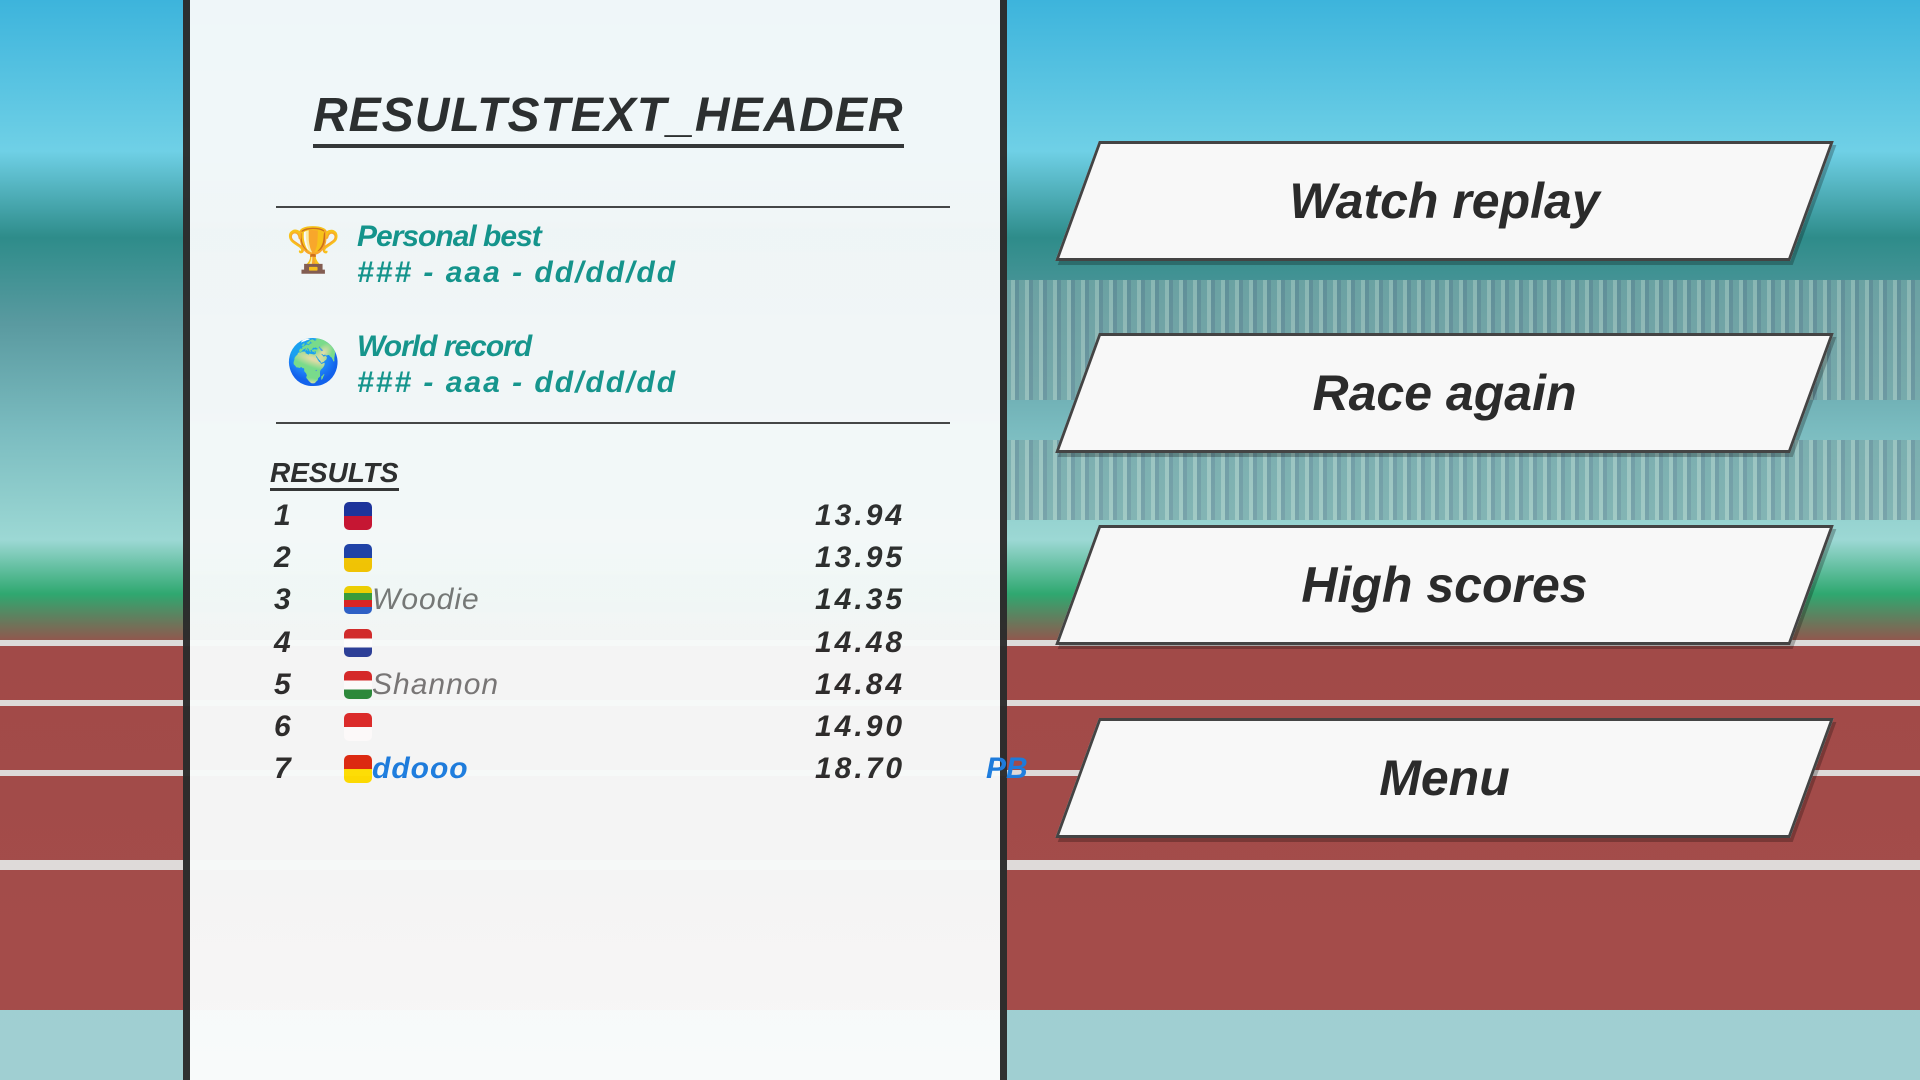 Image resolution: width=1920 pixels, height=1080 pixels. What do you see at coordinates (436, 684) in the screenshot?
I see `player-name: Shannon` at bounding box center [436, 684].